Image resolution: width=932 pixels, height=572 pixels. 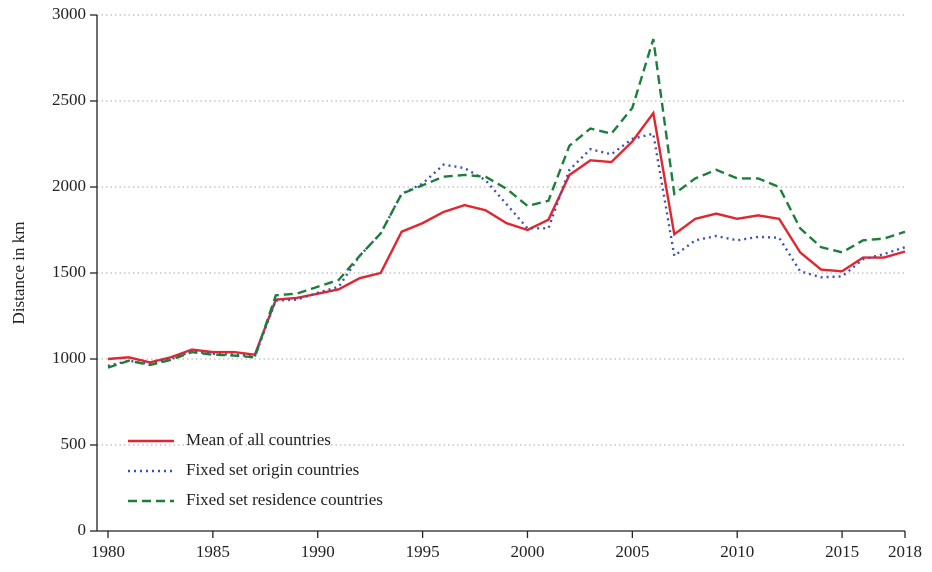 What do you see at coordinates (842, 551) in the screenshot?
I see `x-tick-label: 2015` at bounding box center [842, 551].